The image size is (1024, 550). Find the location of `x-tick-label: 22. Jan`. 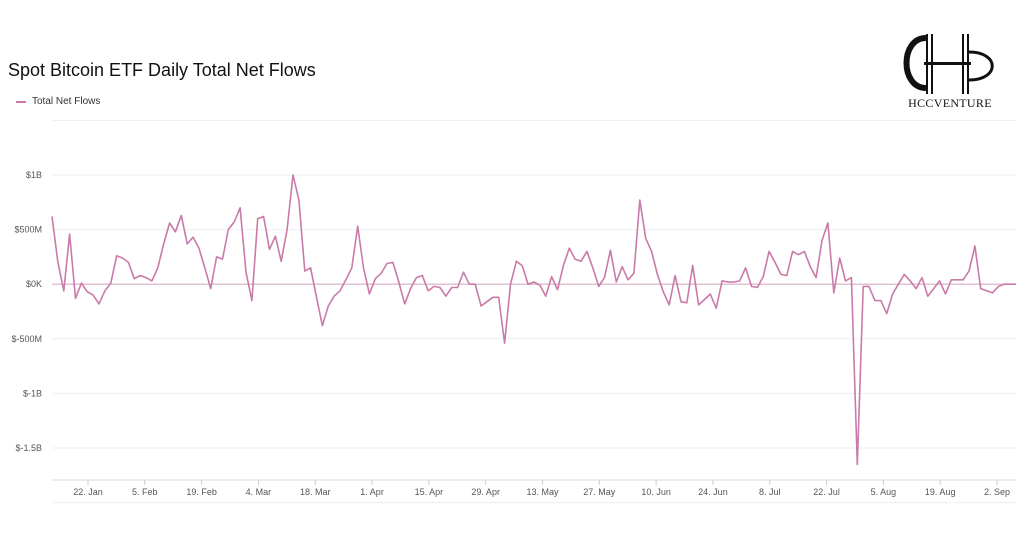

x-tick-label: 22. Jan is located at coordinates (88, 492).